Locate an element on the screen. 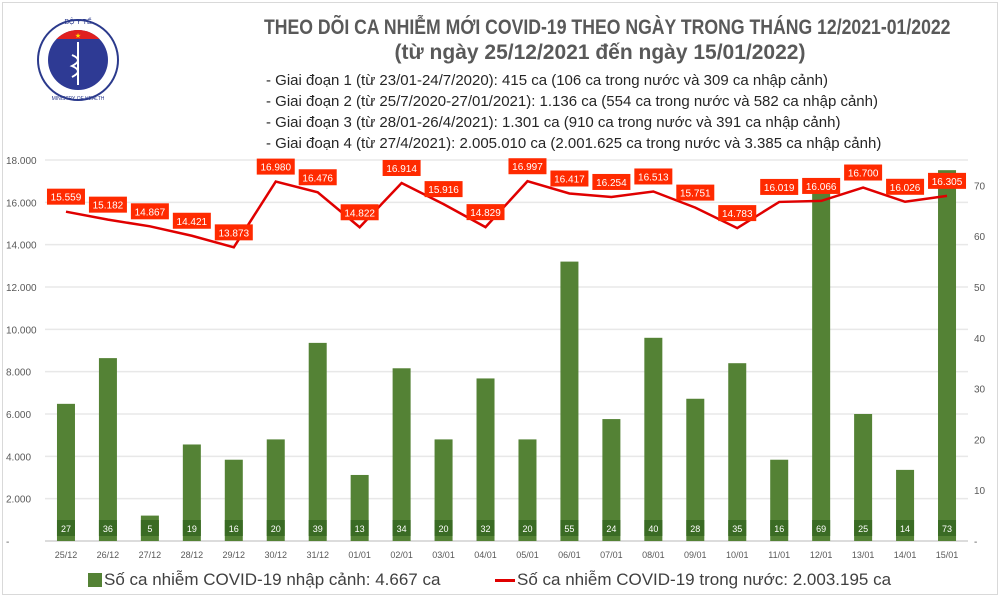  right-axis-tick: 70 is located at coordinates (980, 186).